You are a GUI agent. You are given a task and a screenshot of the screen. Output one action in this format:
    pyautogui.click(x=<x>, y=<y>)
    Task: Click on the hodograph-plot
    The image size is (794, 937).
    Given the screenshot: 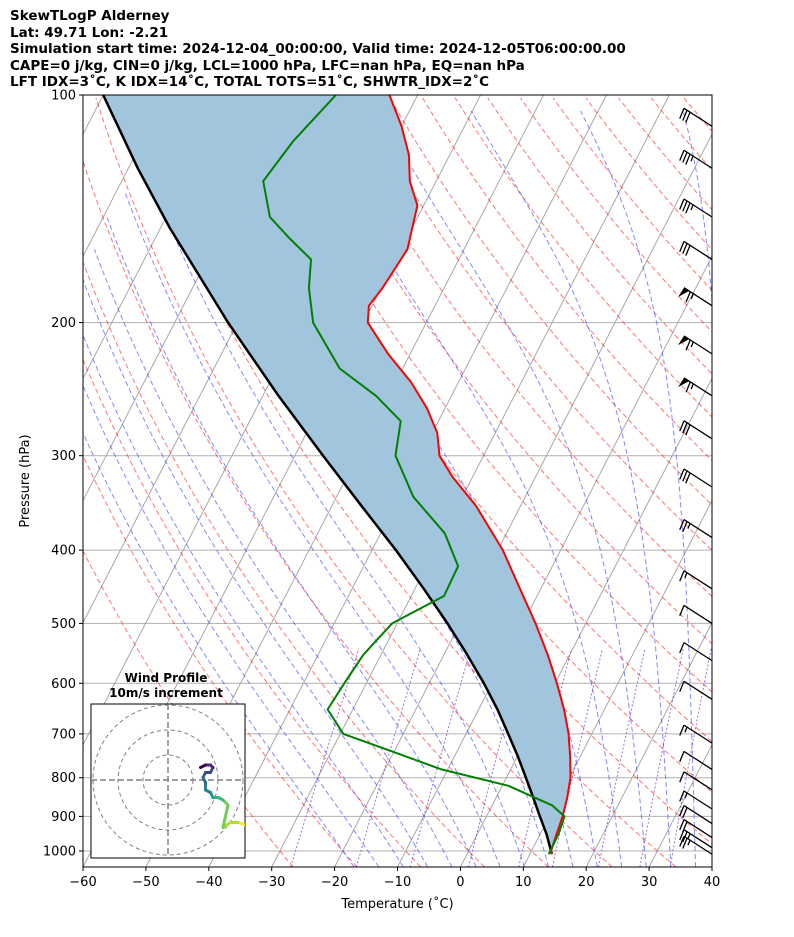 What is the action you would take?
    pyautogui.click(x=168, y=781)
    